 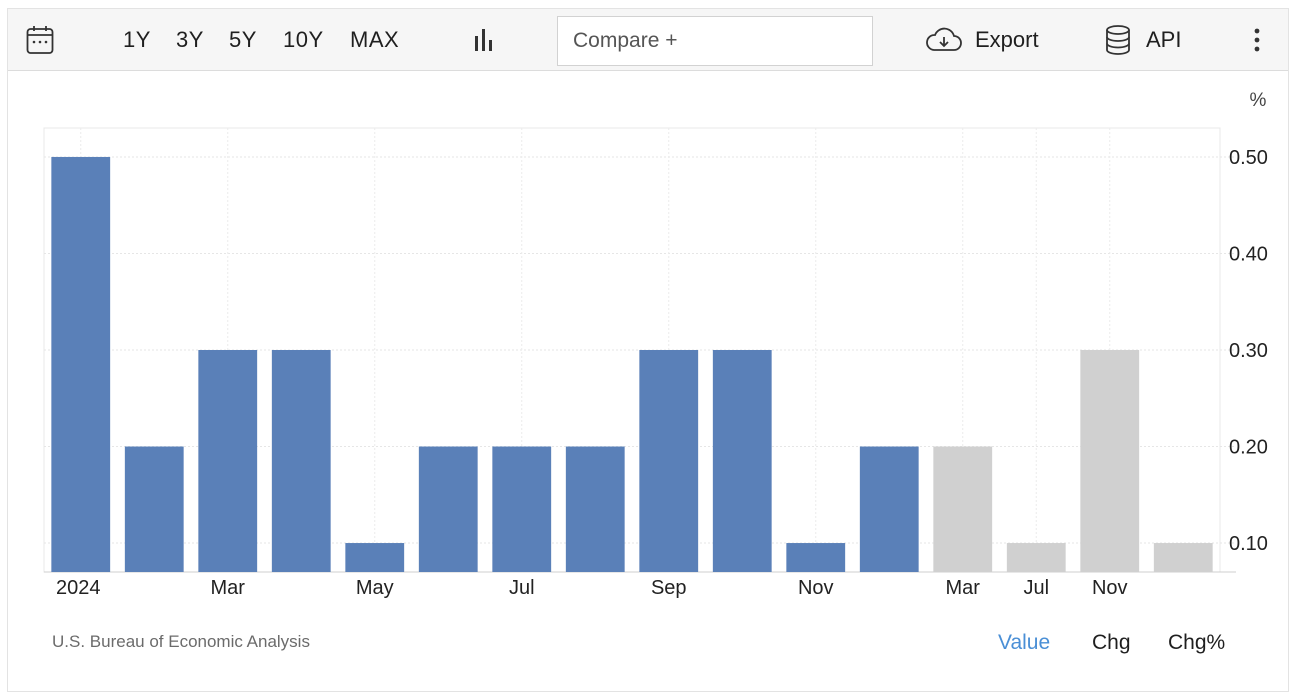 What do you see at coordinates (715, 41) in the screenshot?
I see `compare-input` at bounding box center [715, 41].